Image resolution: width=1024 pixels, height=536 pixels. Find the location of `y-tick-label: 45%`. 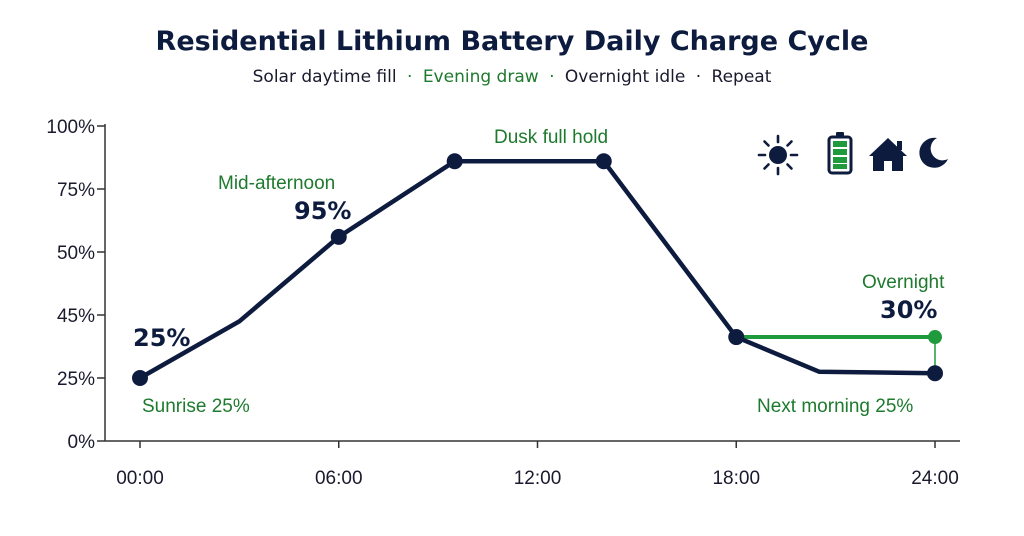

y-tick-label: 45% is located at coordinates (76, 316).